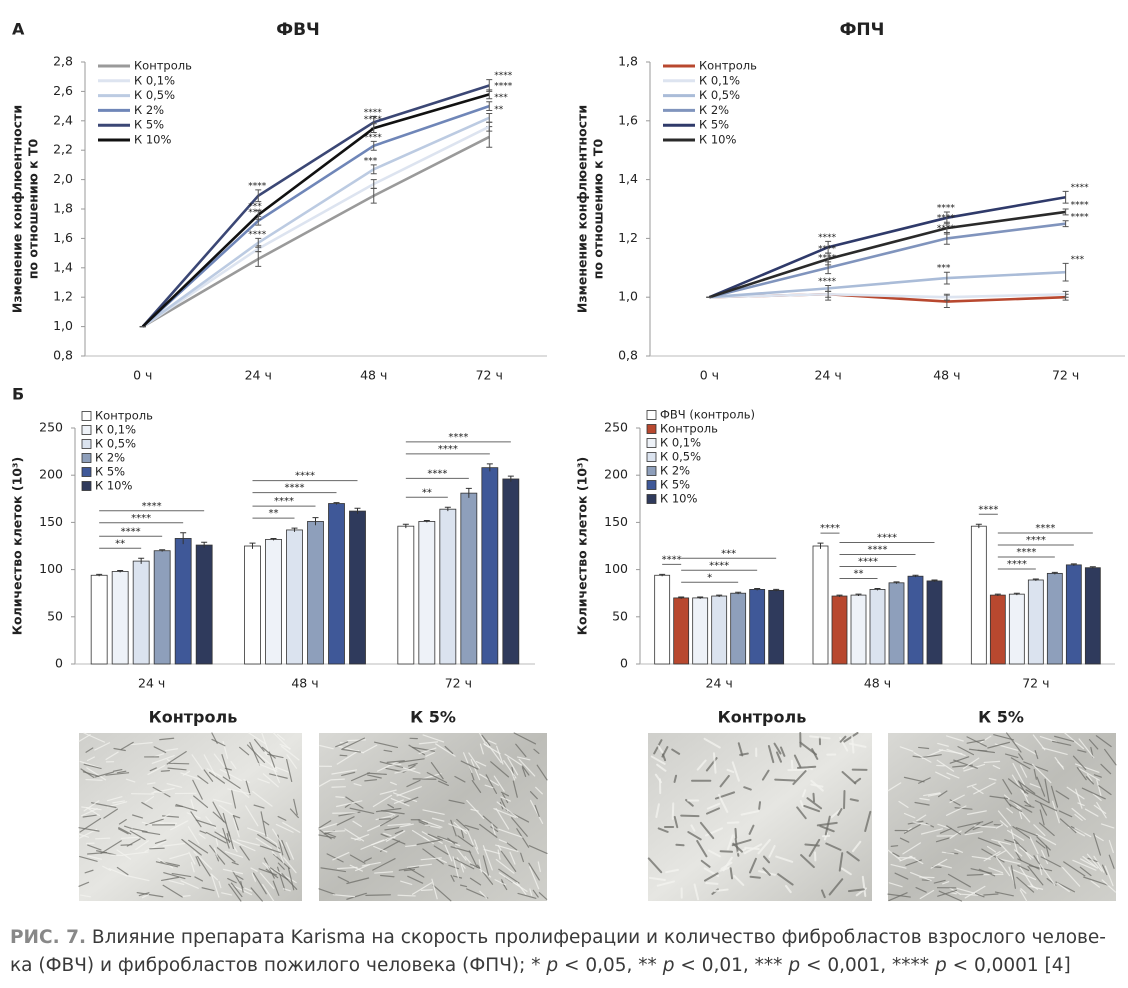  I want to click on significance: *, so click(709, 577).